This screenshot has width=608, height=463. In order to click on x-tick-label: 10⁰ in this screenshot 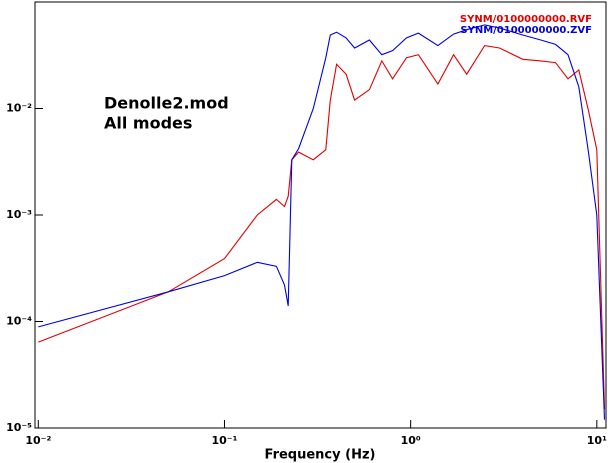, I will do `click(411, 440)`.